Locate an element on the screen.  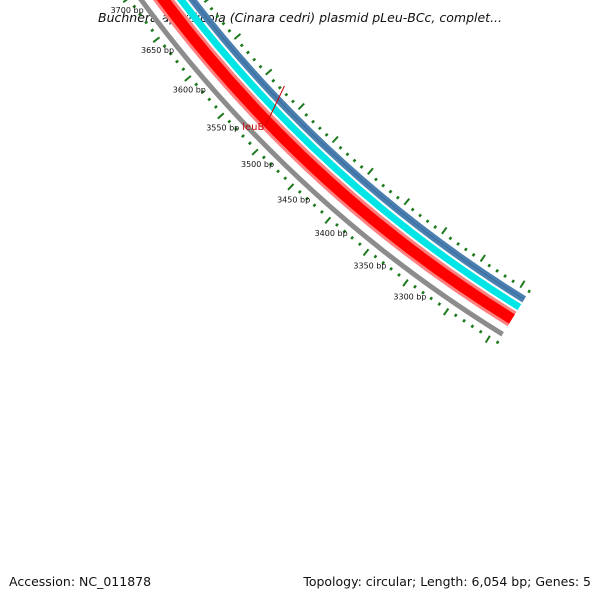
bp-tick-label: 3650 bp is located at coordinates (157, 50).